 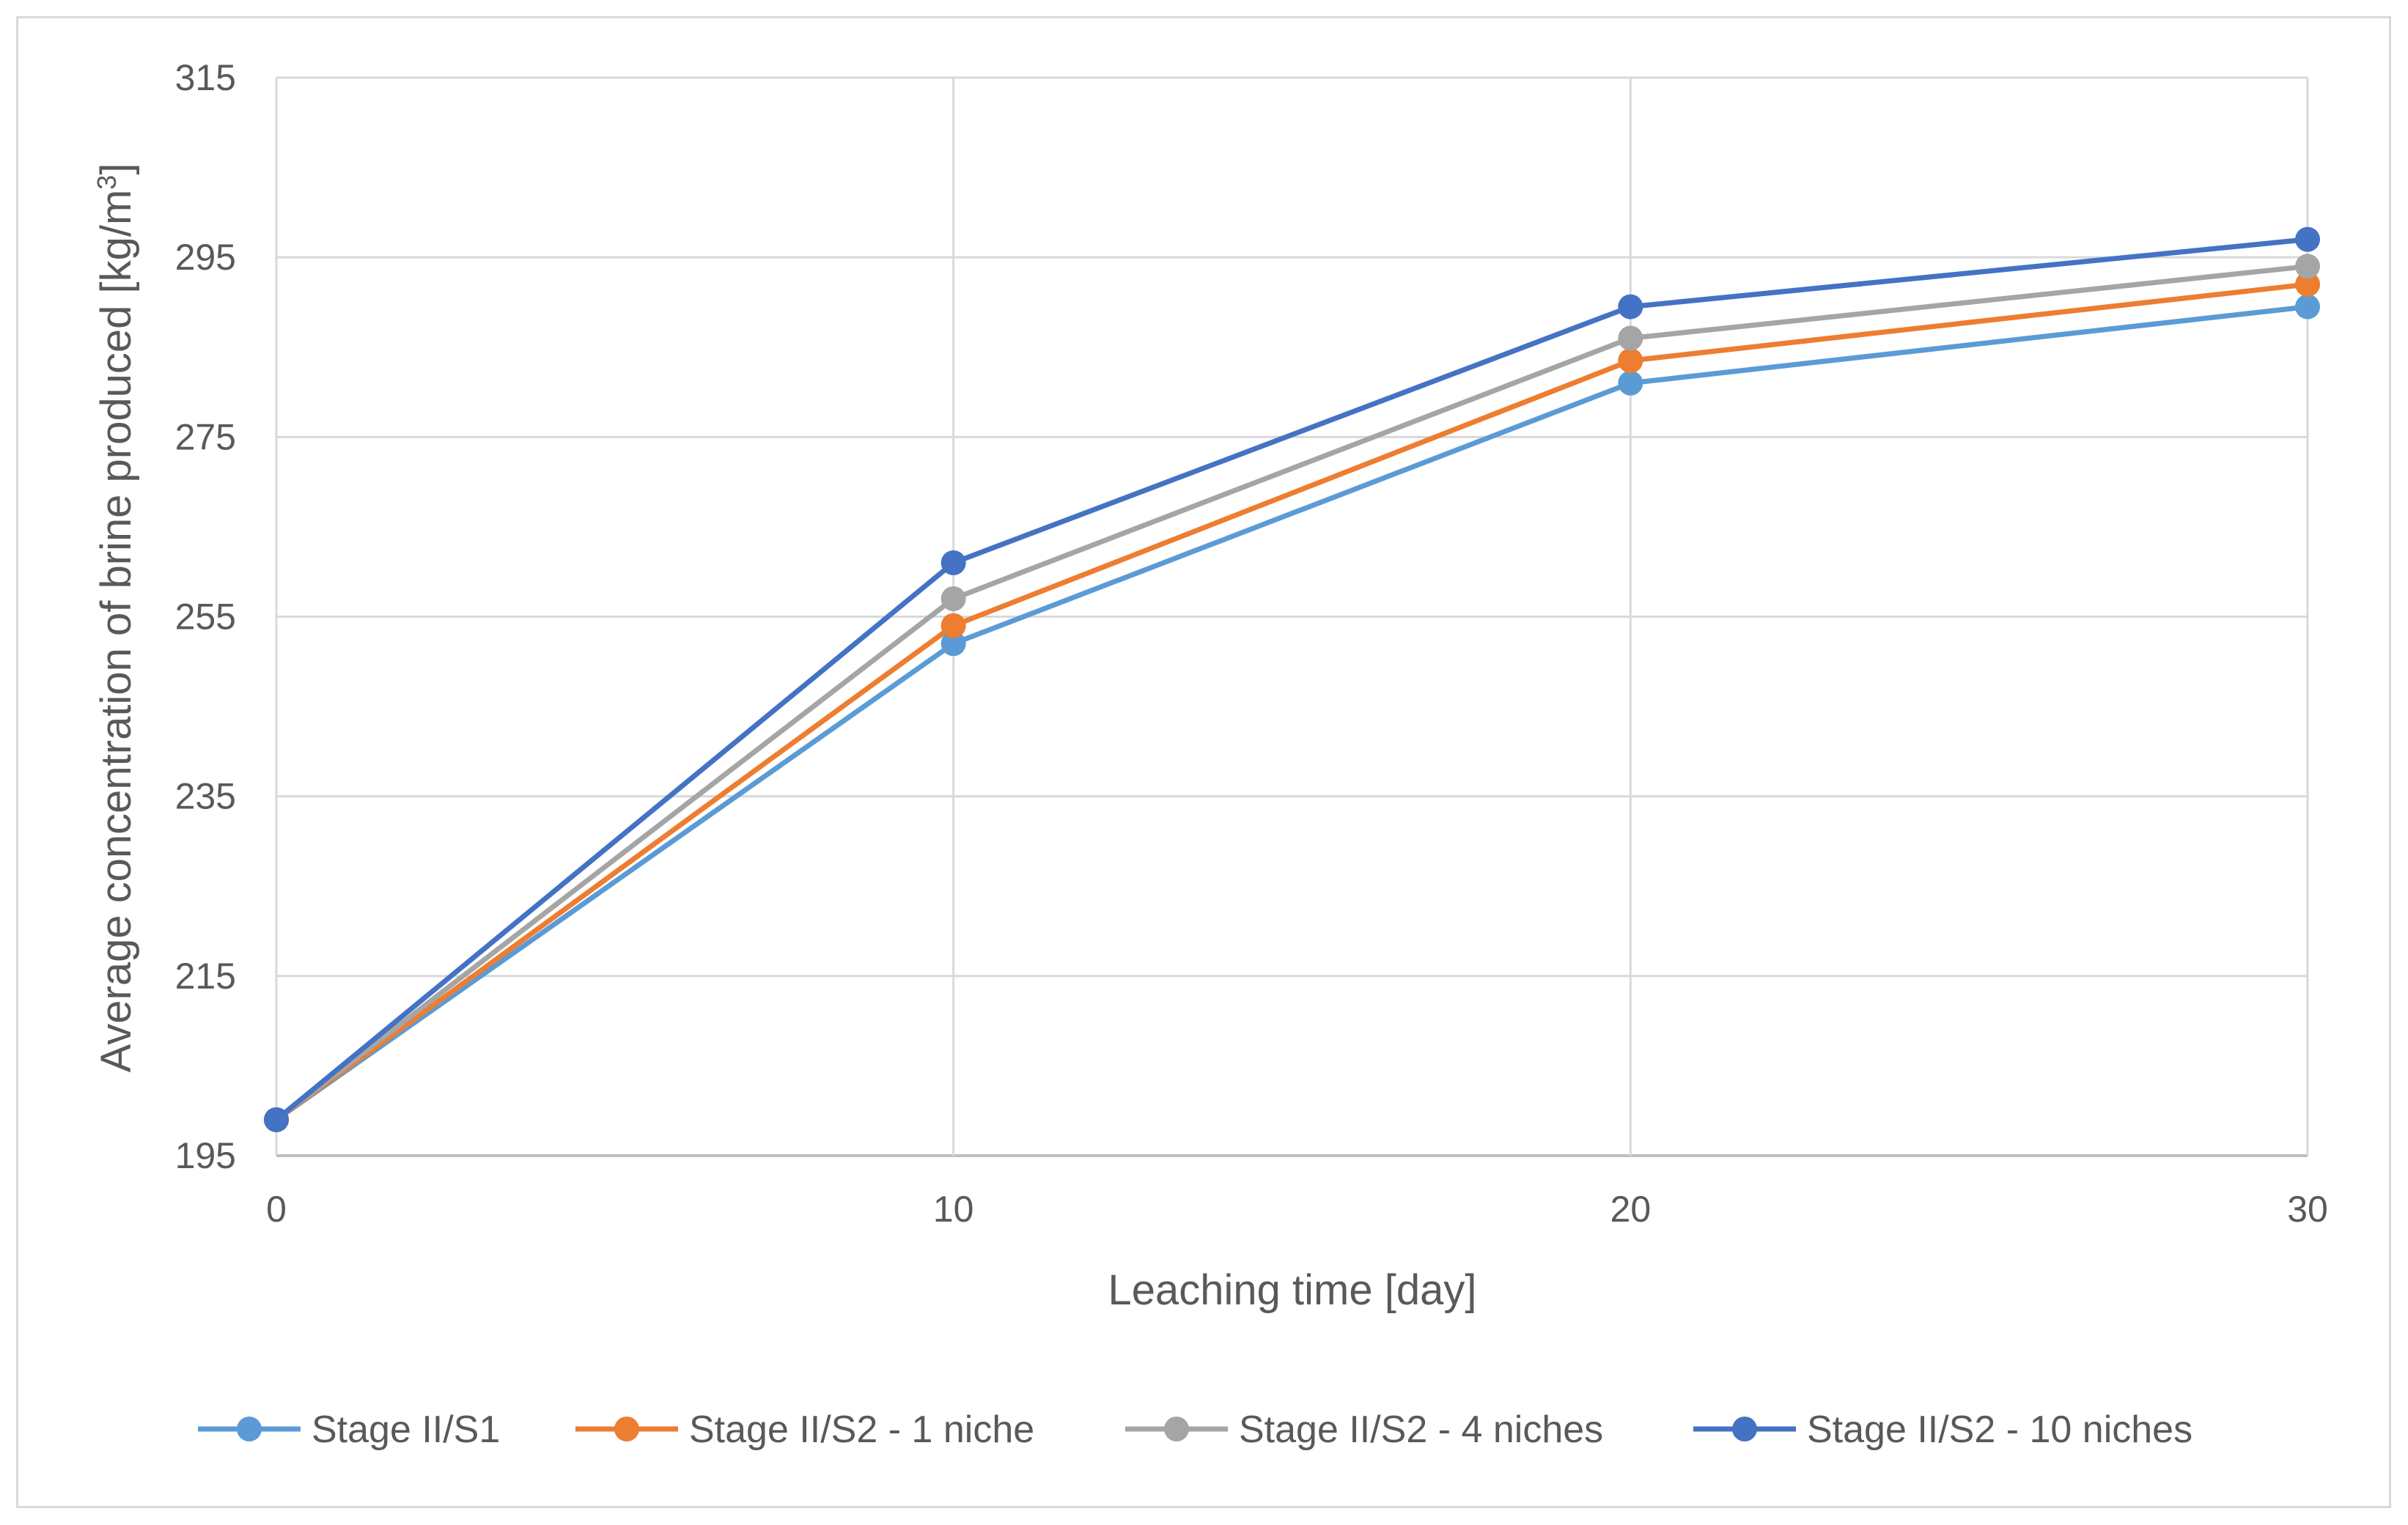 I want to click on legend-item-1: Stage II/S1, so click(x=349, y=1429).